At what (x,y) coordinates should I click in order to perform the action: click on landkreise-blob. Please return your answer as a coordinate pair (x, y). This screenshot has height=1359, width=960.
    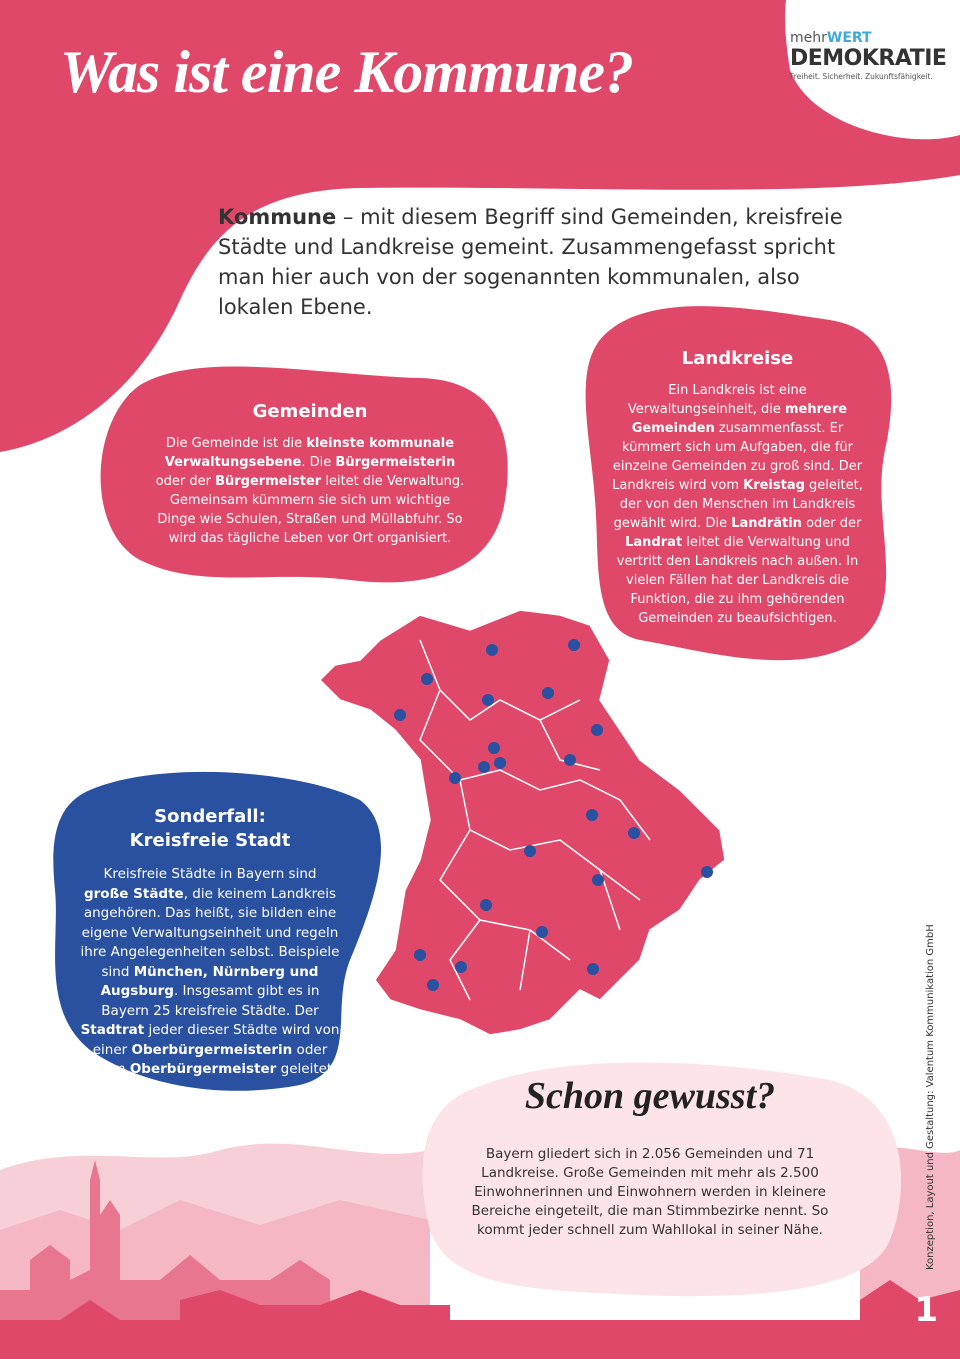
    Looking at the image, I should click on (738, 483).